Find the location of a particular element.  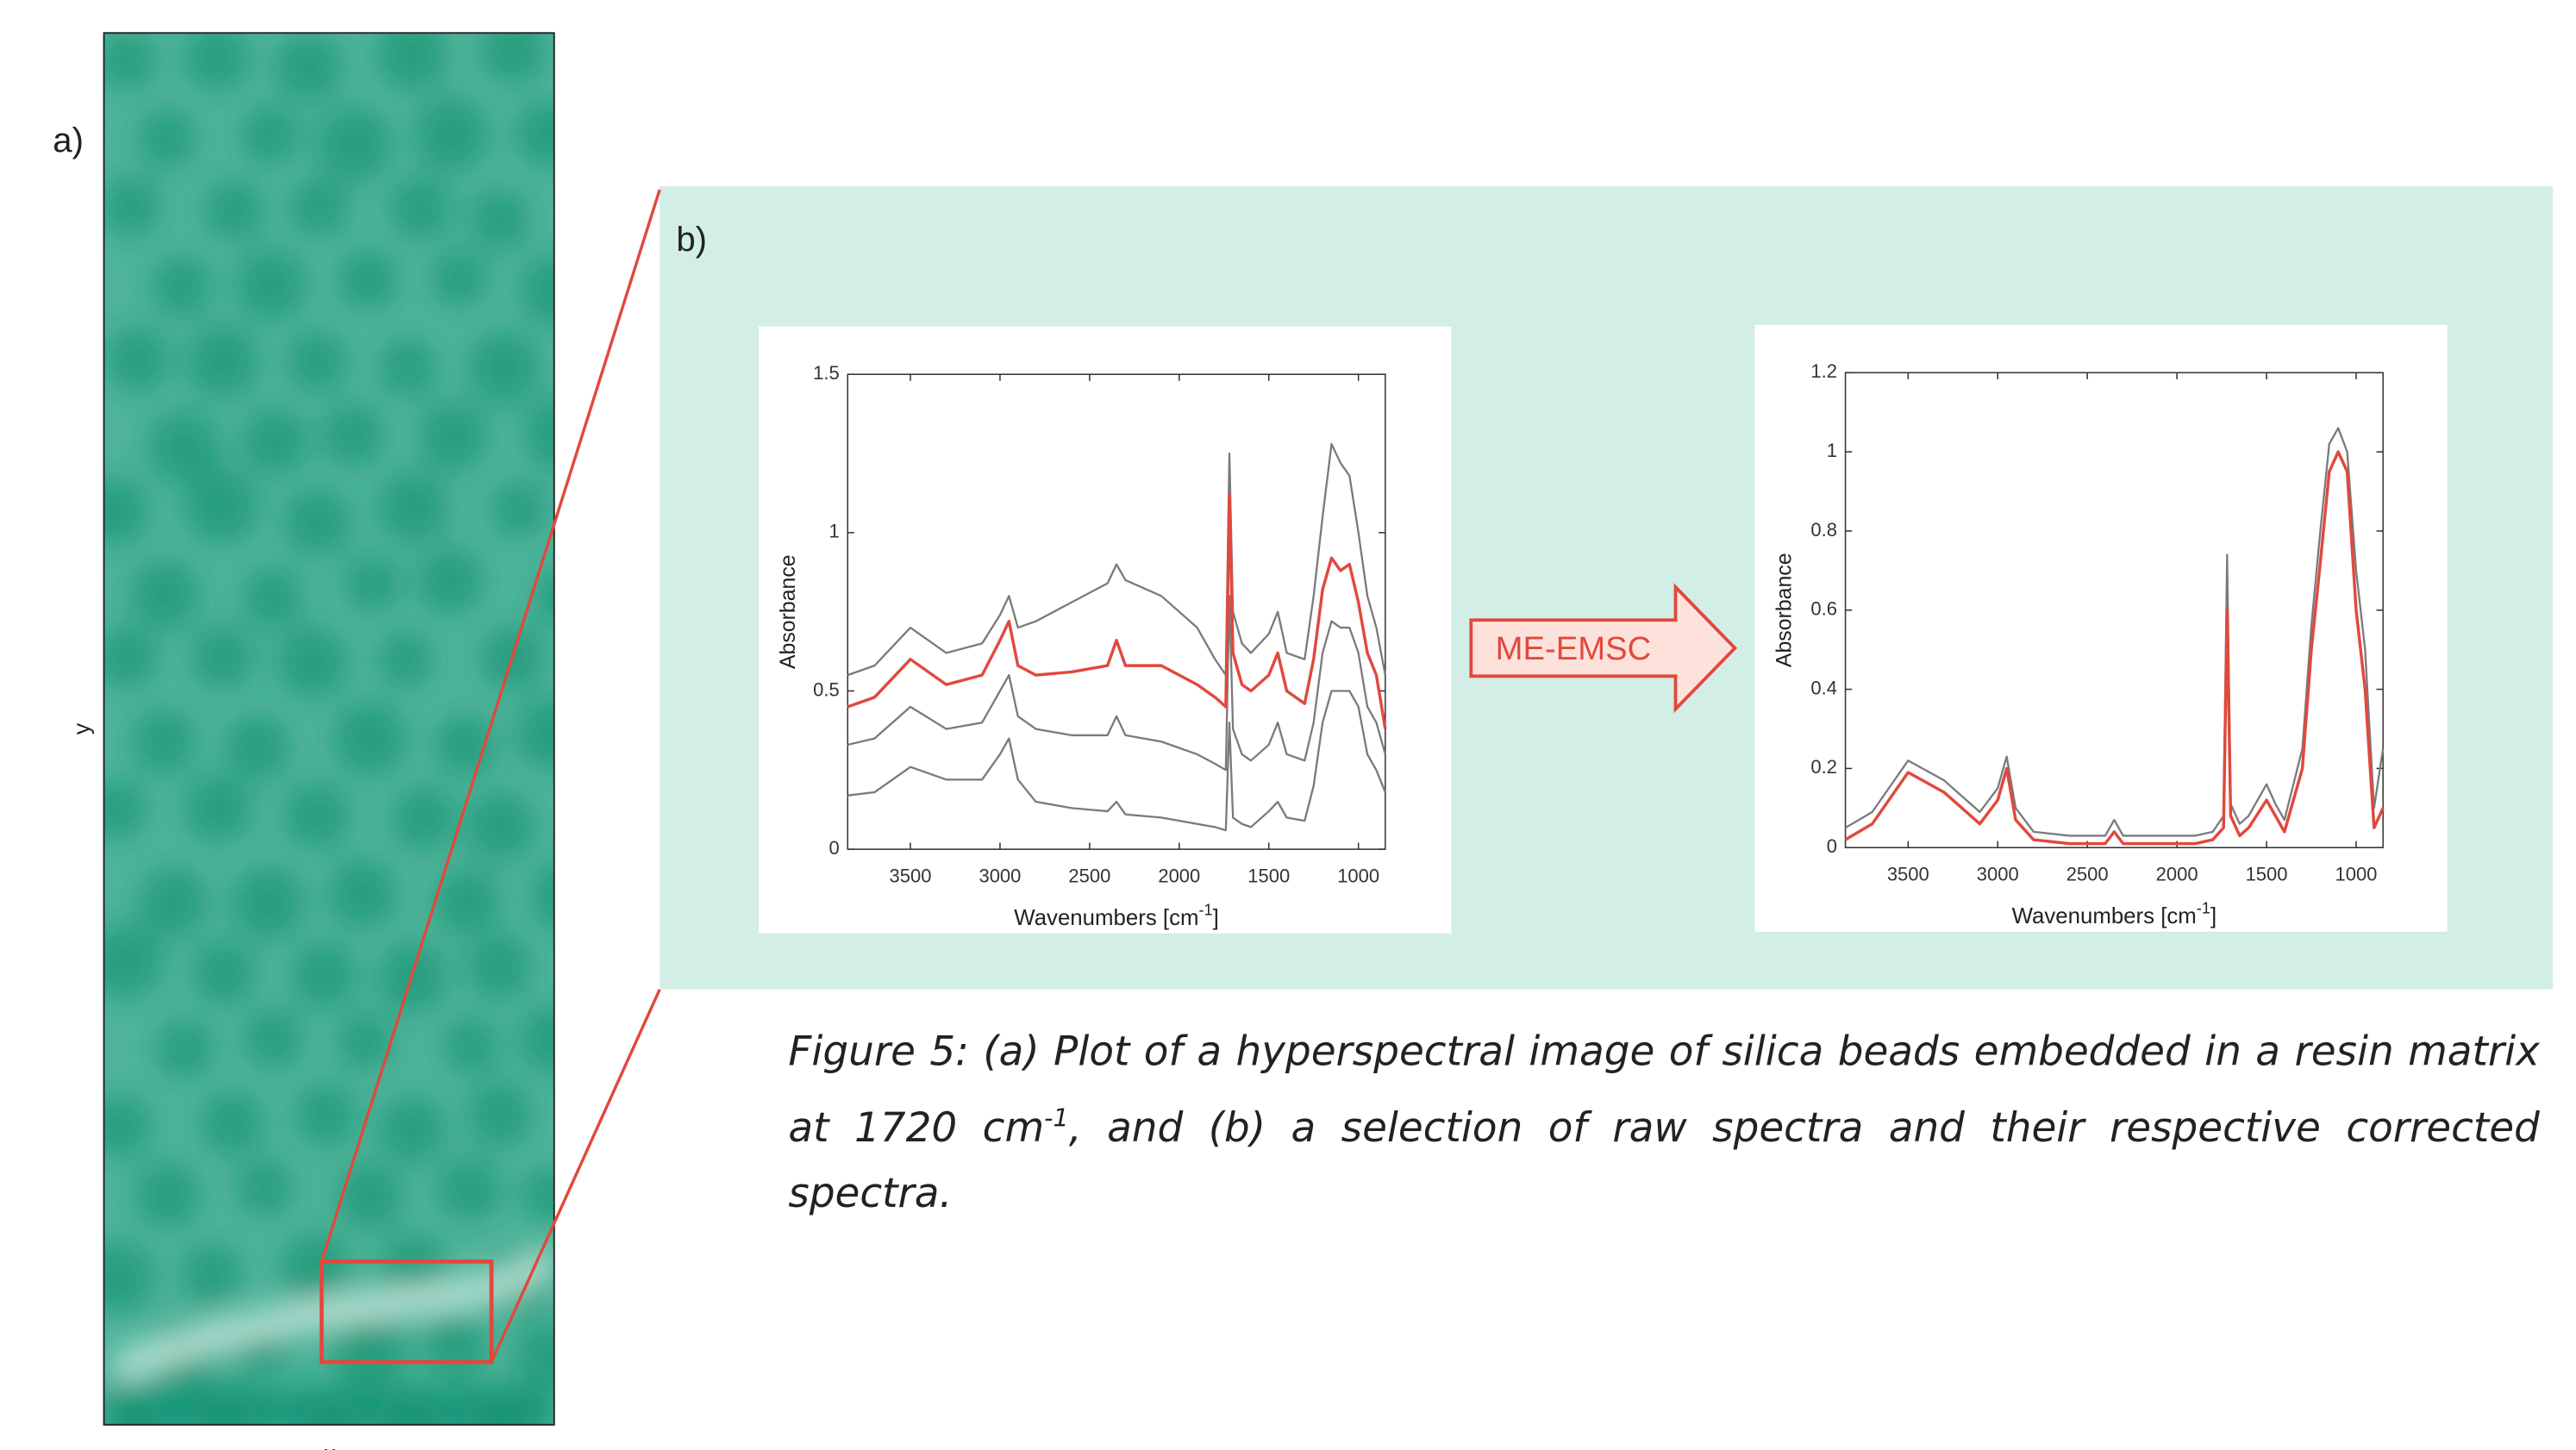

spectrum-line is located at coordinates (1116, 761).